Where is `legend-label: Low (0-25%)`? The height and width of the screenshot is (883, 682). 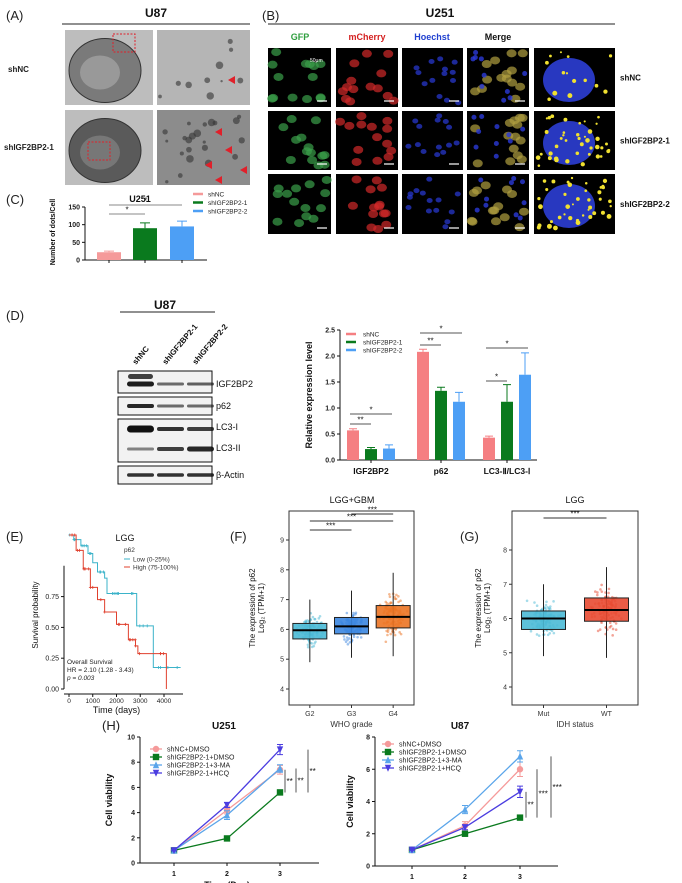 legend-label: Low (0-25%) is located at coordinates (151, 560).